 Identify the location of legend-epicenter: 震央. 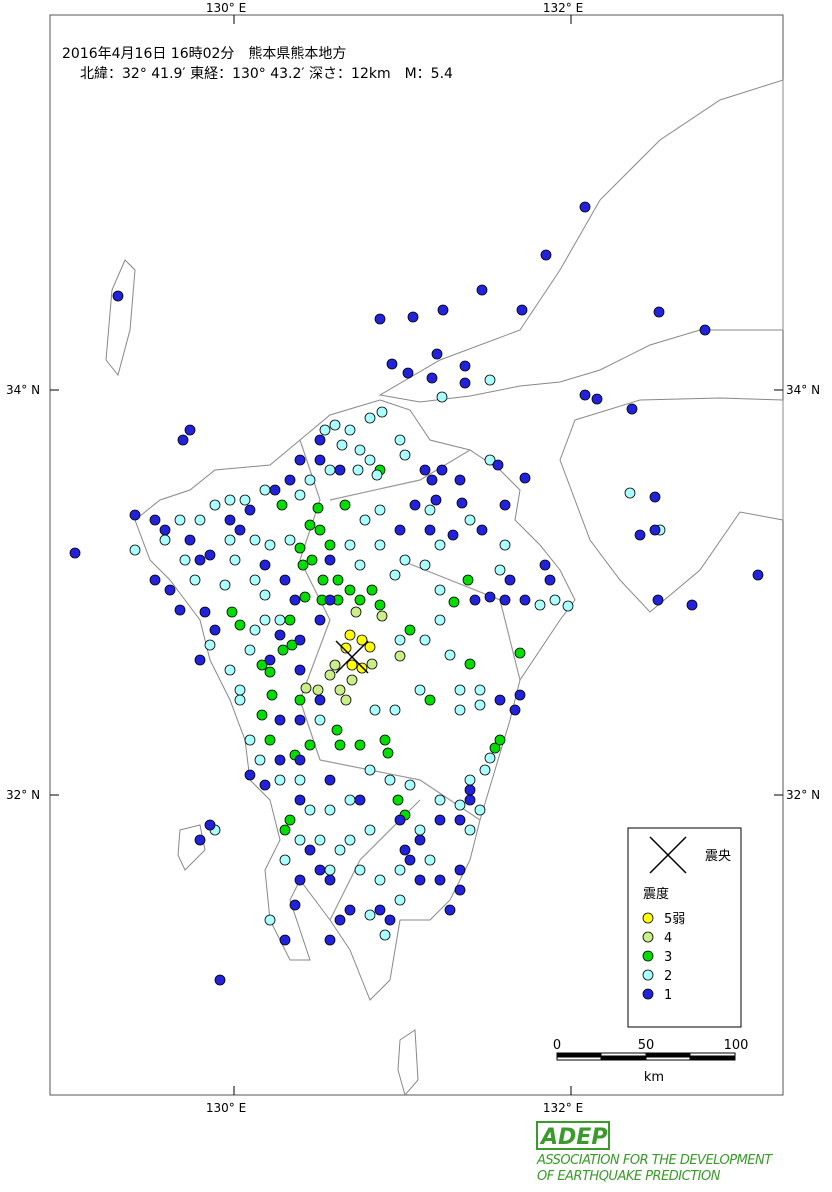
(718, 856).